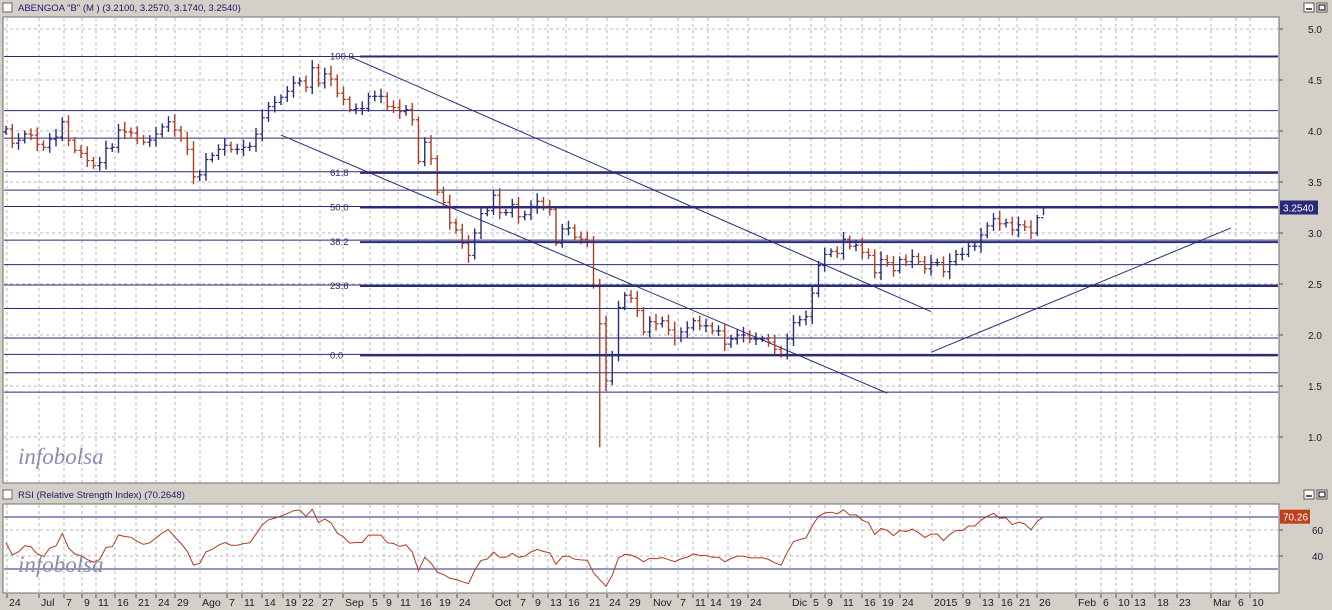  Describe the element at coordinates (946, 603) in the screenshot. I see `x-tick-label: 2015` at that location.